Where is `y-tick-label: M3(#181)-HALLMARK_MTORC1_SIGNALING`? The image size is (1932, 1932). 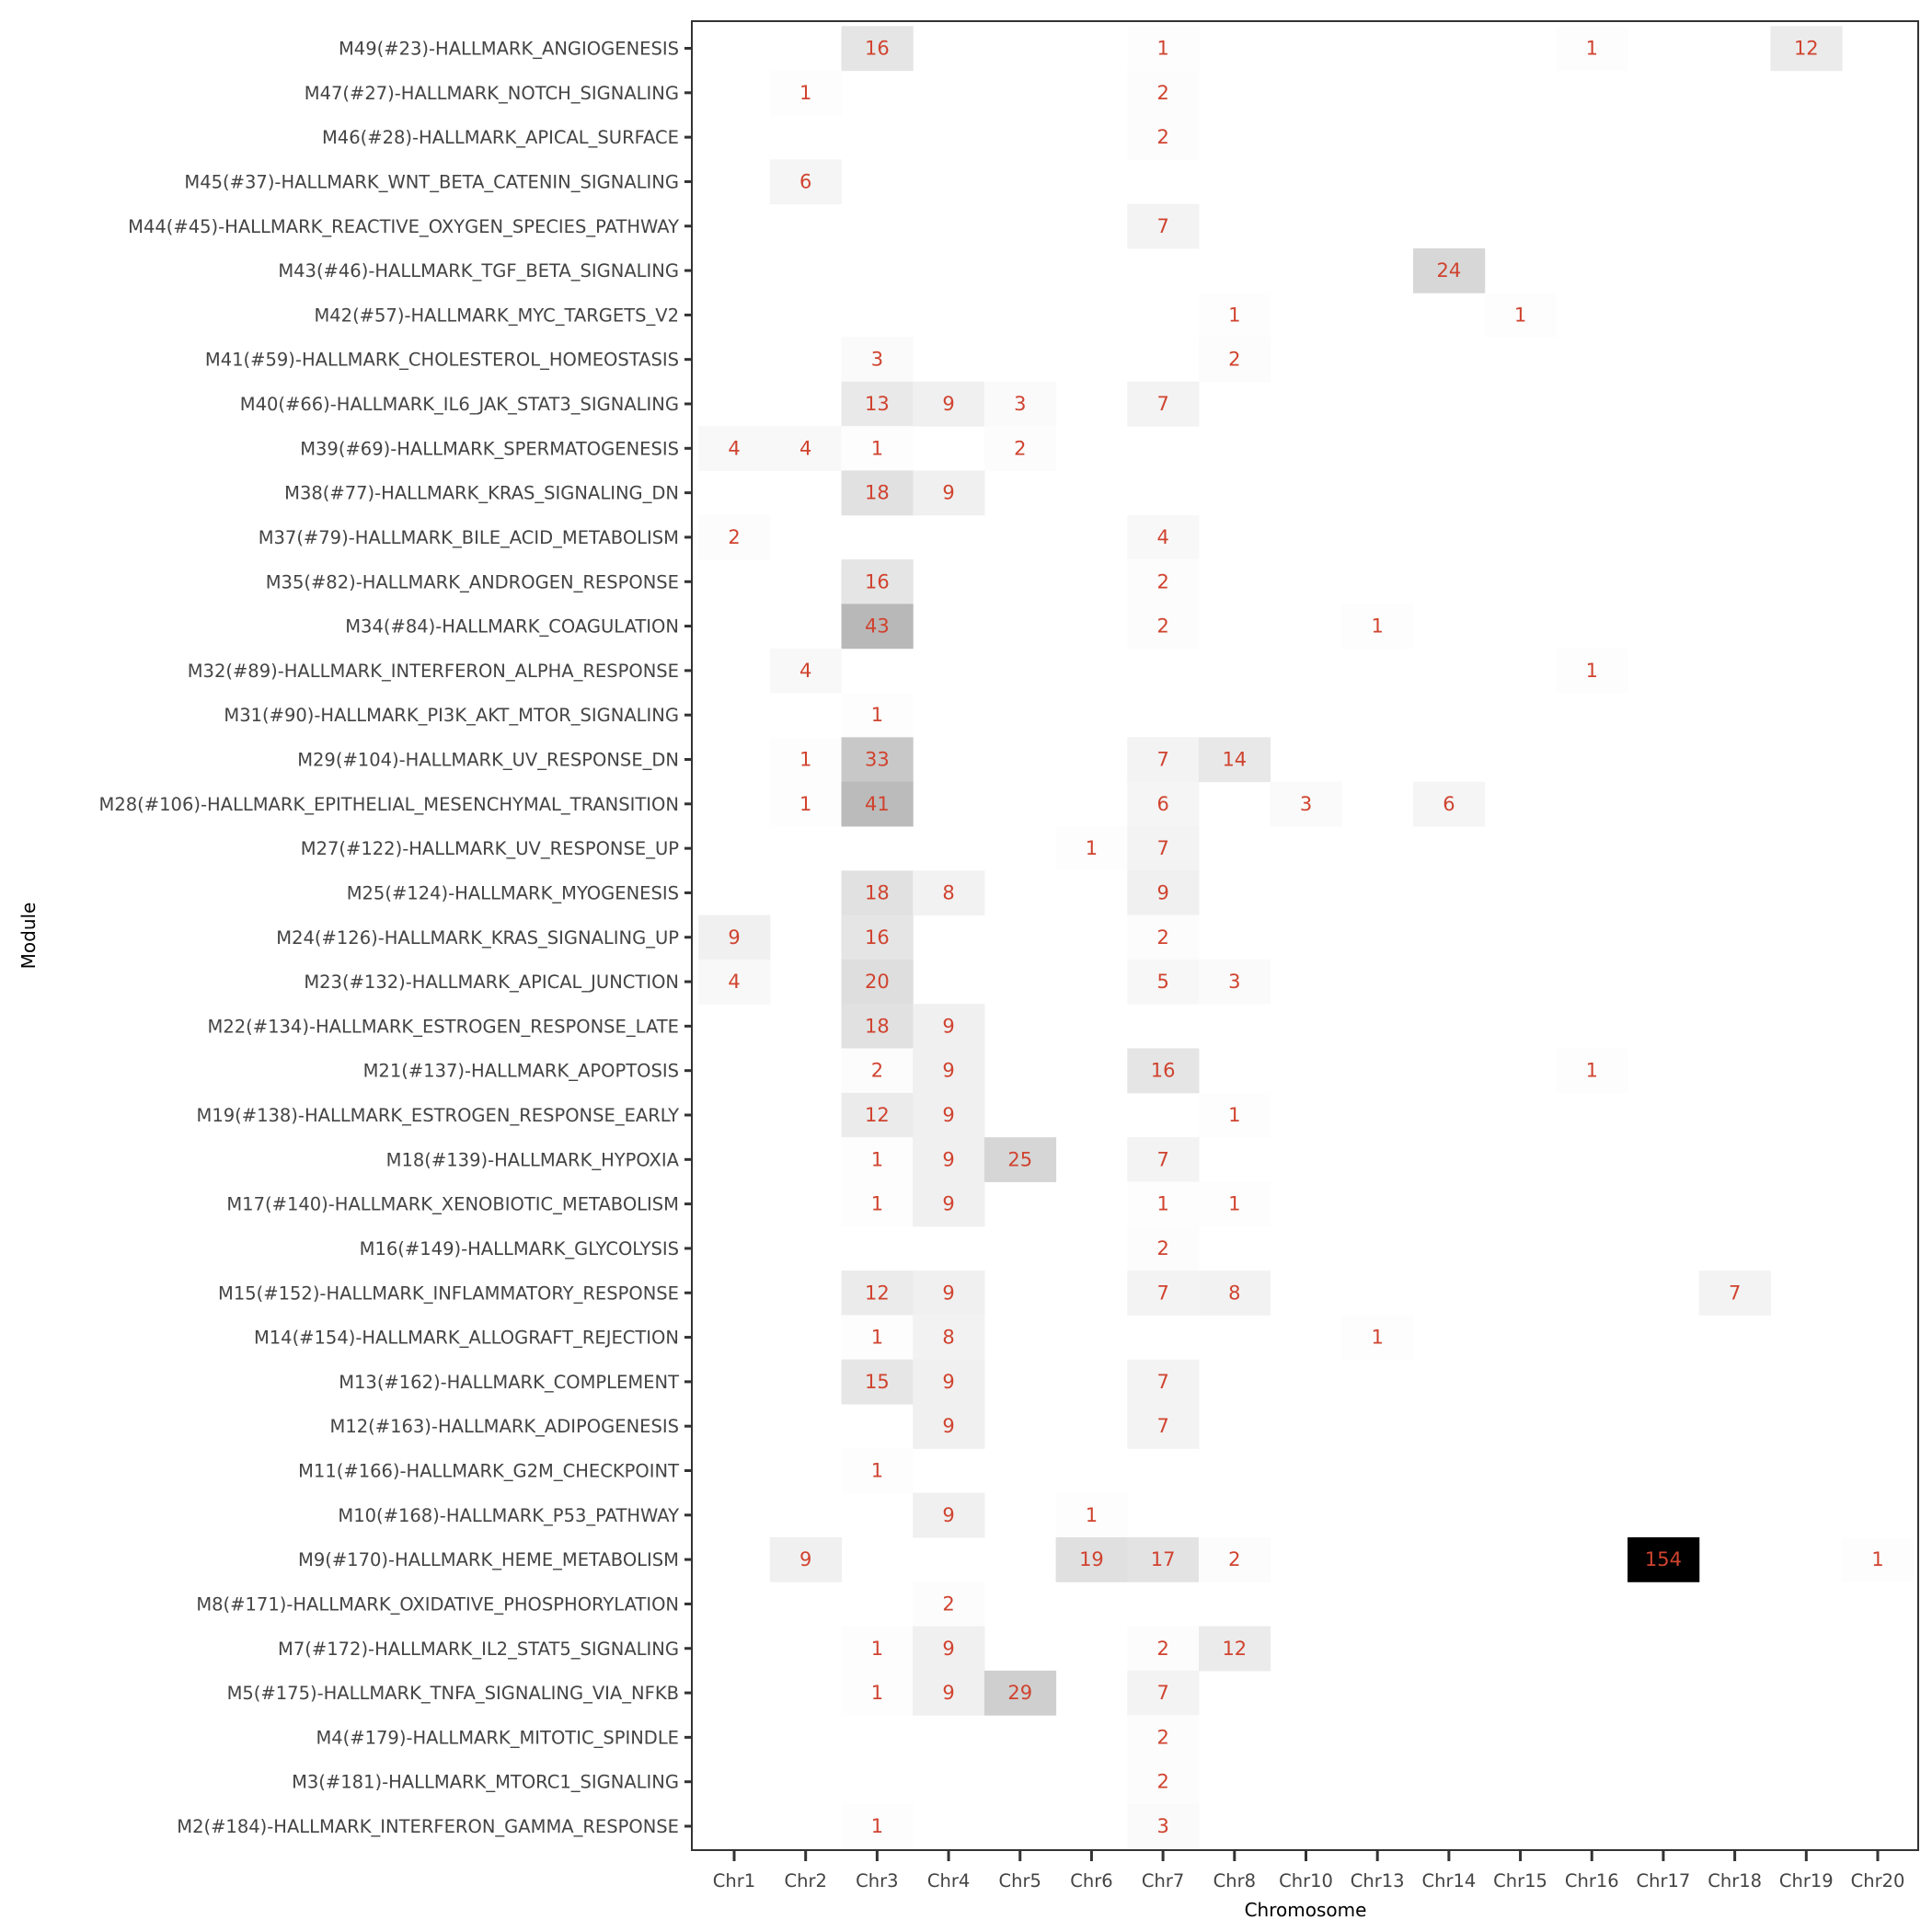 y-tick-label: M3(#181)-HALLMARK_MTORC1_SIGNALING is located at coordinates (485, 1782).